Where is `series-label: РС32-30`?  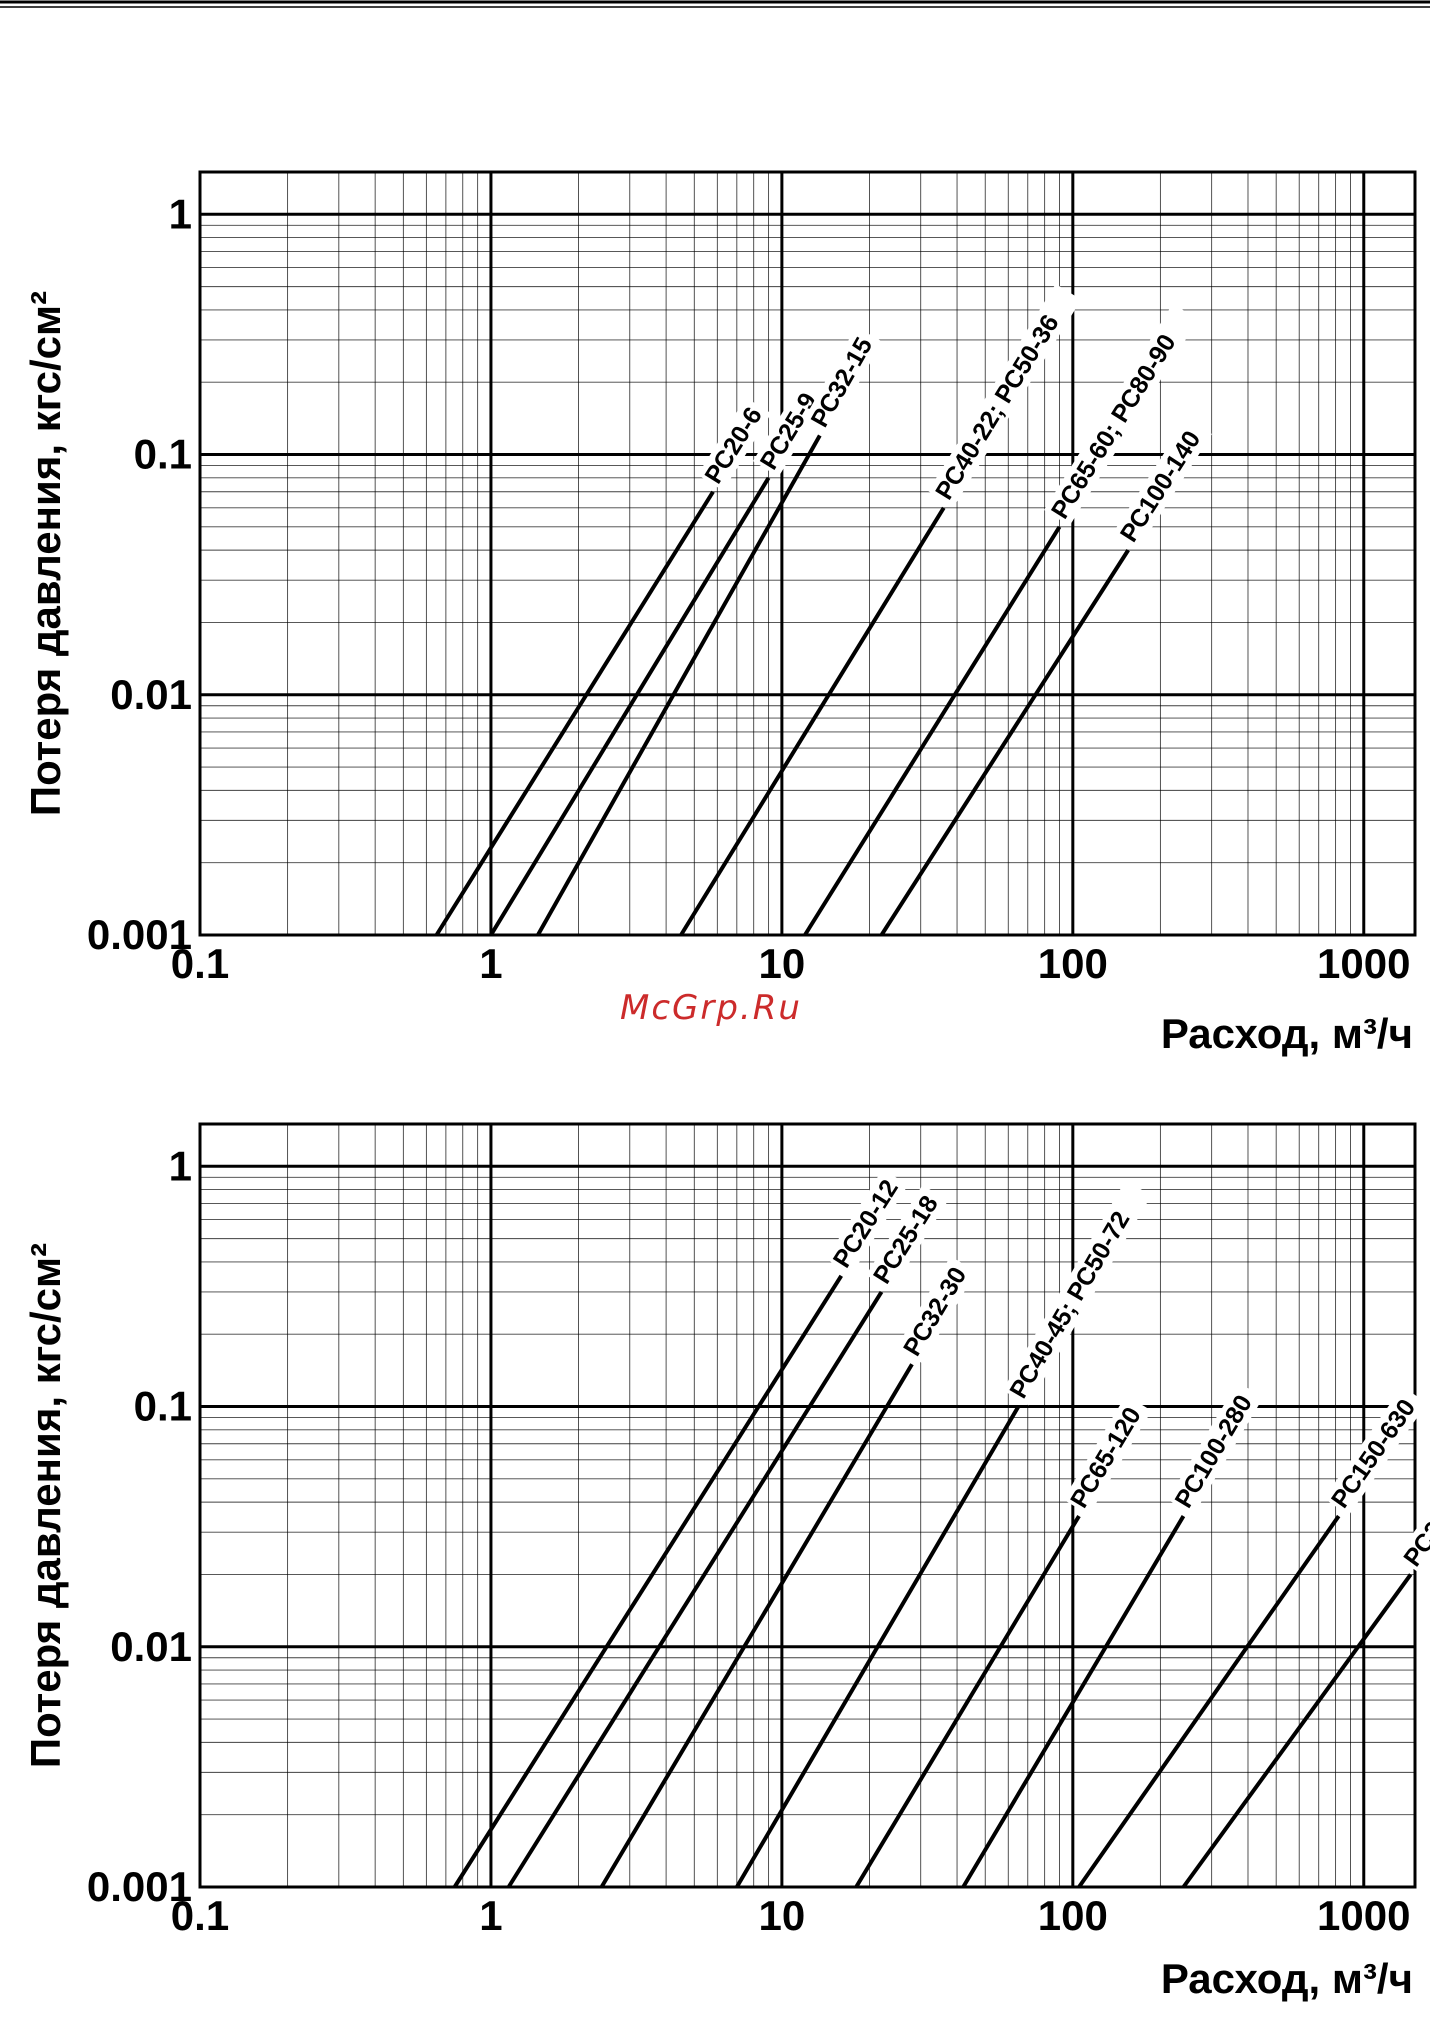 series-label: РС32-30 is located at coordinates (935, 1311).